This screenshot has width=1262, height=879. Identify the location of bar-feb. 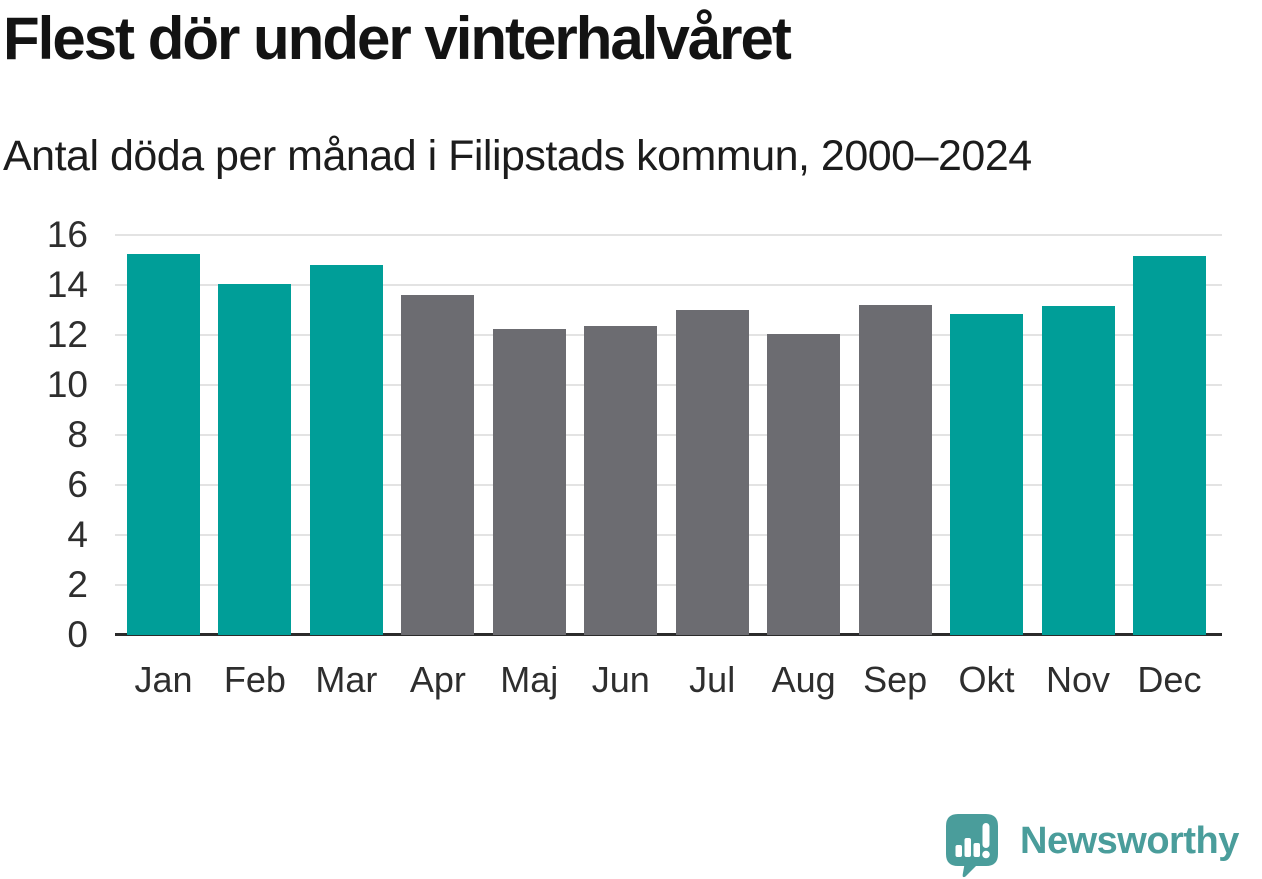
(255, 459).